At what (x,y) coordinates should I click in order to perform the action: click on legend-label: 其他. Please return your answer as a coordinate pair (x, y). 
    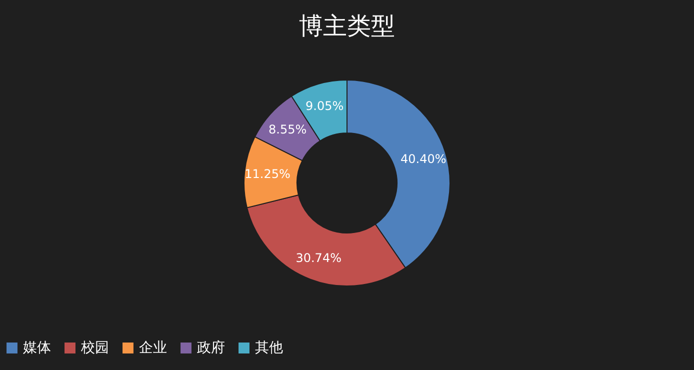
    Looking at the image, I should click on (269, 348).